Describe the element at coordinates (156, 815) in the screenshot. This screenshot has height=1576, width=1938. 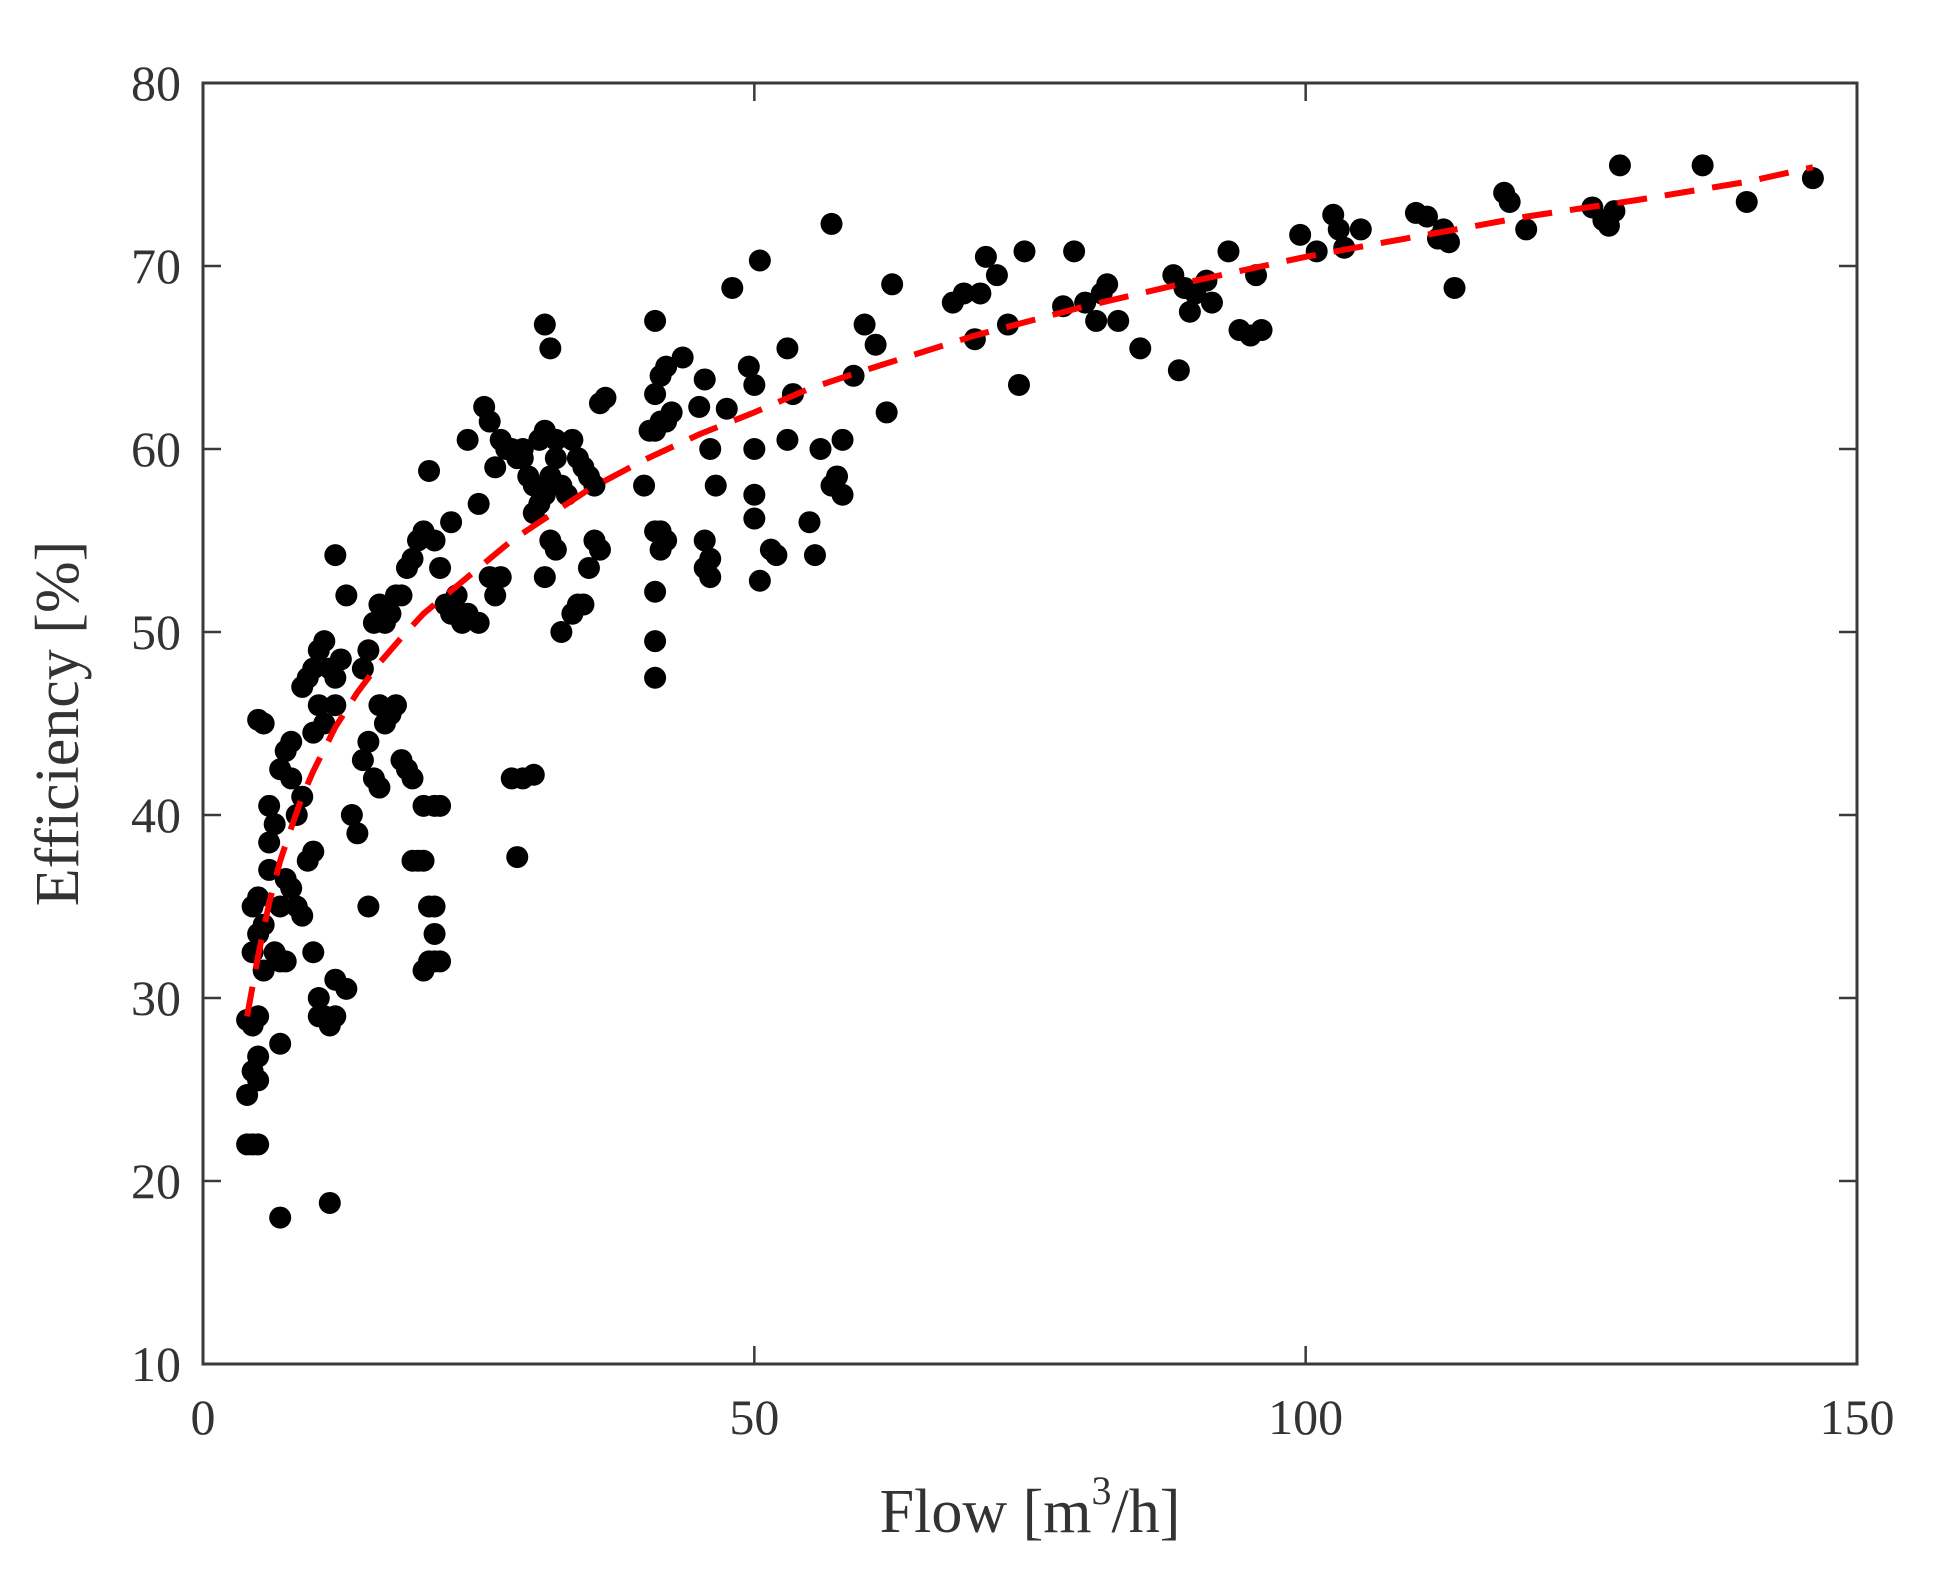
I see `y-tick-label: 40` at that location.